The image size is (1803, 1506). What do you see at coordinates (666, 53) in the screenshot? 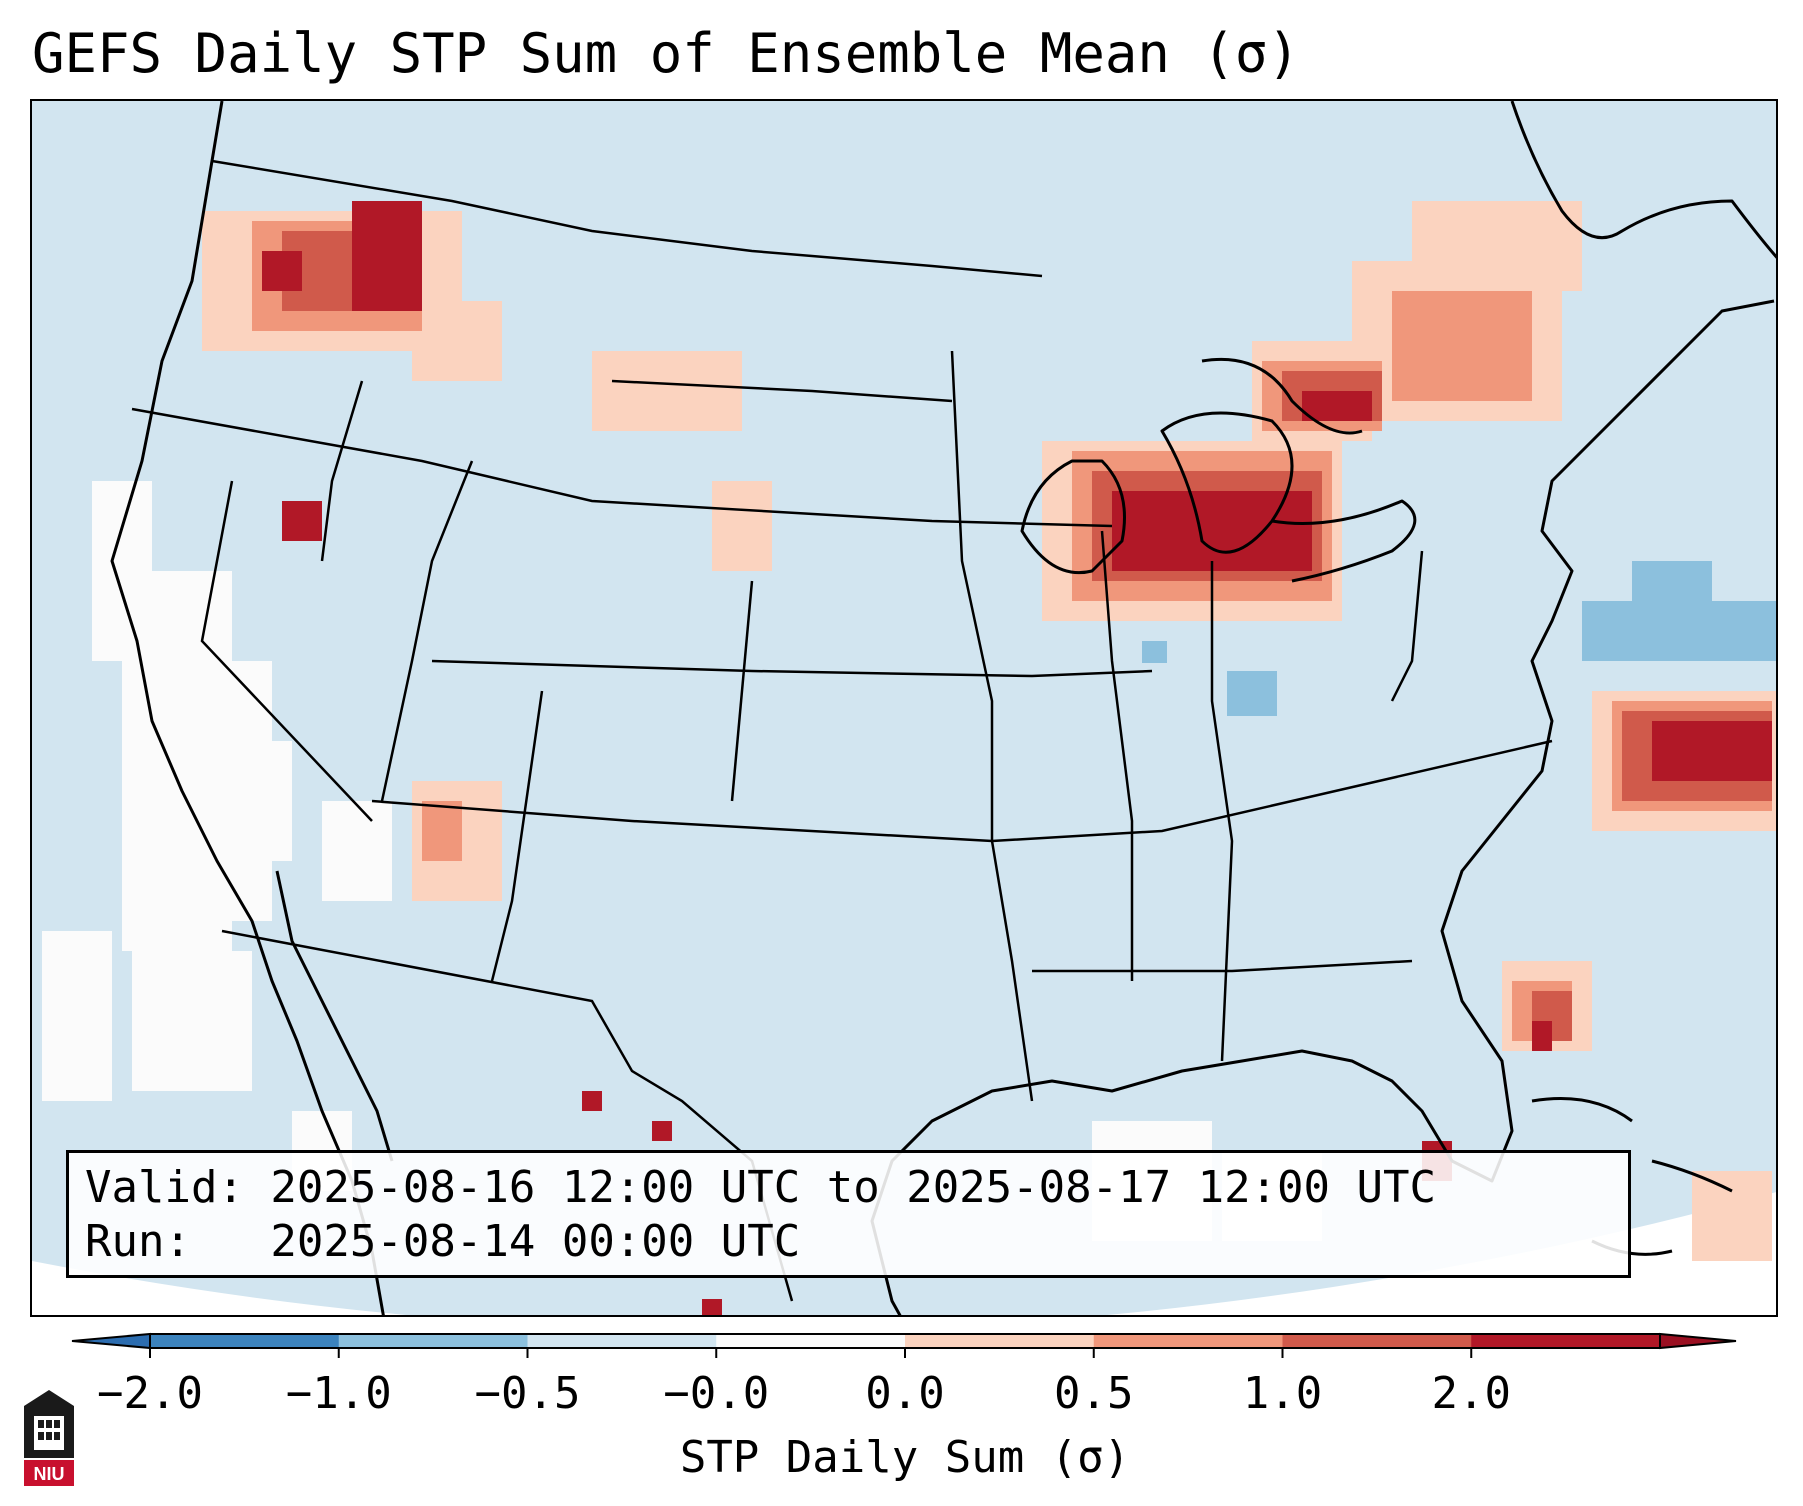
I see `map-title: GEFS Daily STP Sum of Ensemble Mean (σ)` at bounding box center [666, 53].